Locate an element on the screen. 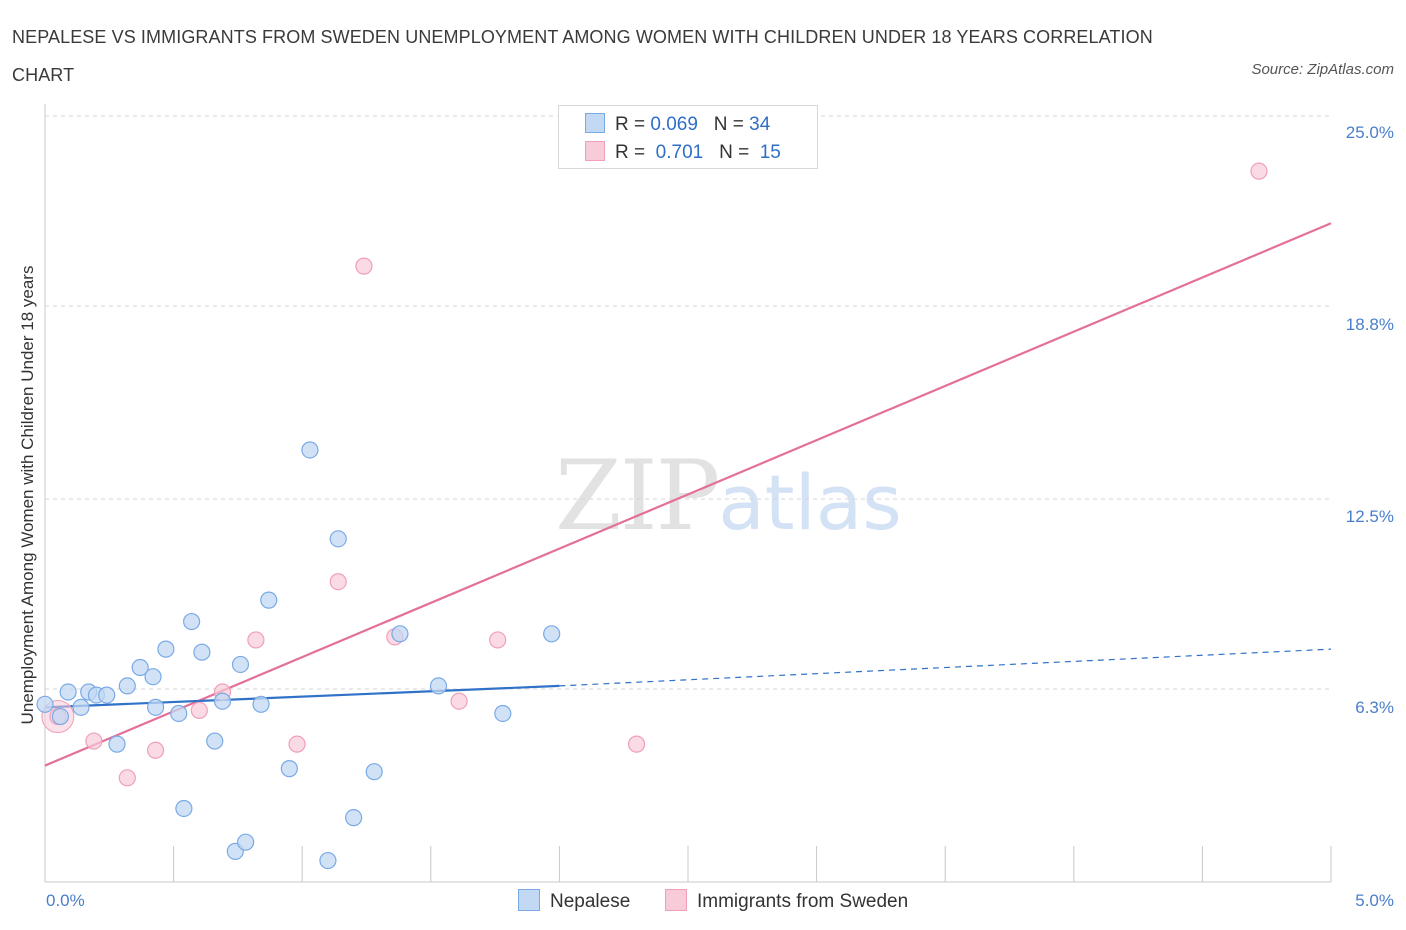 Image resolution: width=1406 pixels, height=930 pixels. legend-item-nepalese: Nepalese is located at coordinates (574, 901).